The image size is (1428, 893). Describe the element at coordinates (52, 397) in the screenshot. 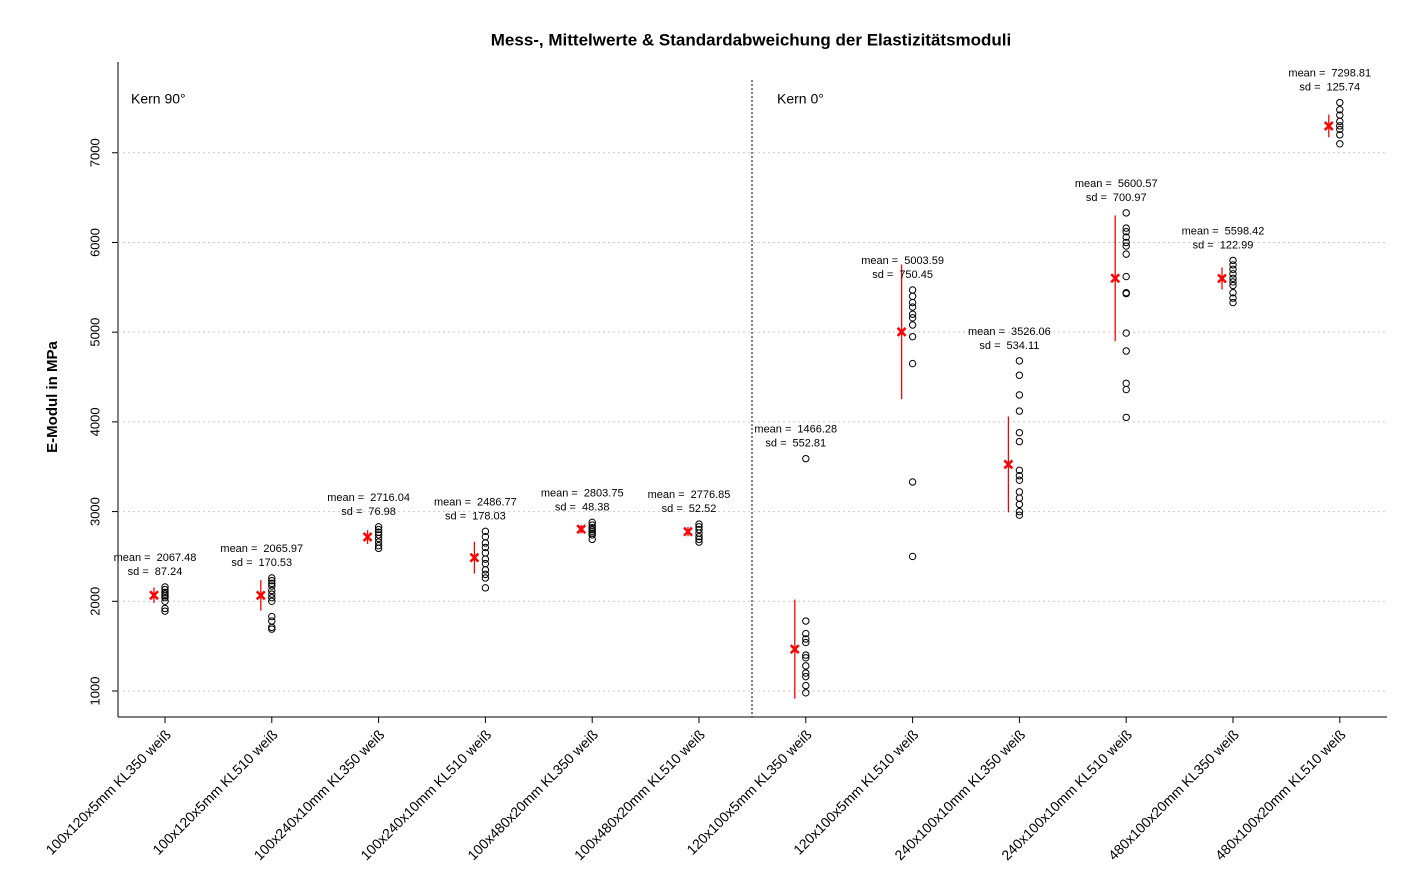

I see `y-axis-label: E-Modul in MPa` at that location.